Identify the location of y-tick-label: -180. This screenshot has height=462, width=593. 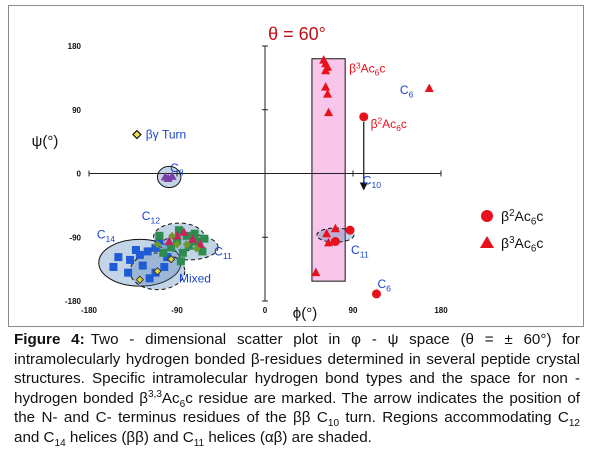
(73, 301).